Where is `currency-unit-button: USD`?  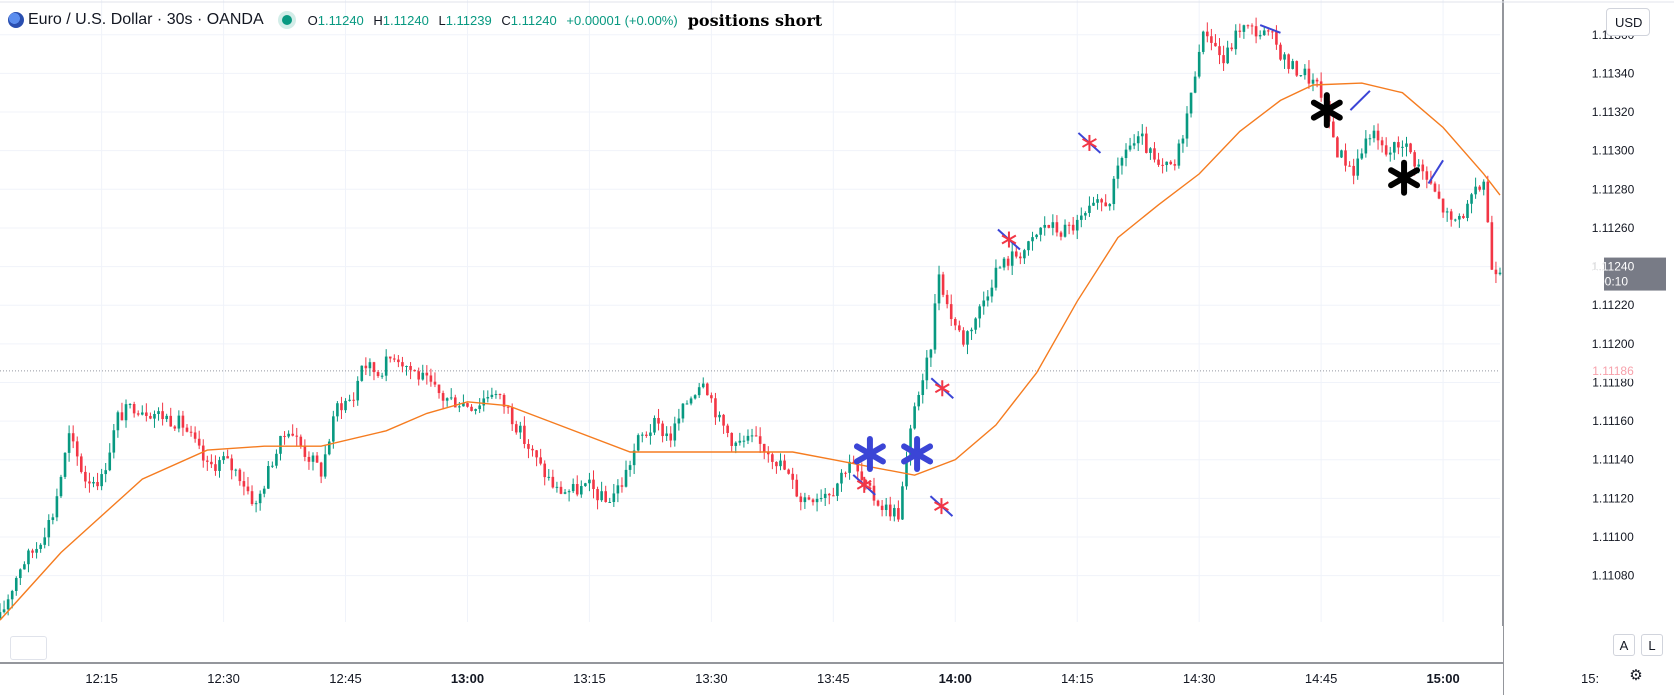
currency-unit-button: USD is located at coordinates (1628, 22).